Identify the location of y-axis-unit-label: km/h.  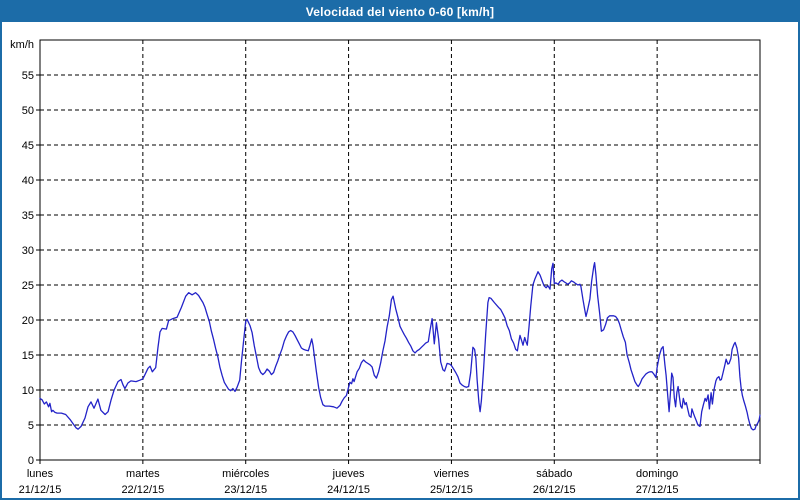
(22, 45).